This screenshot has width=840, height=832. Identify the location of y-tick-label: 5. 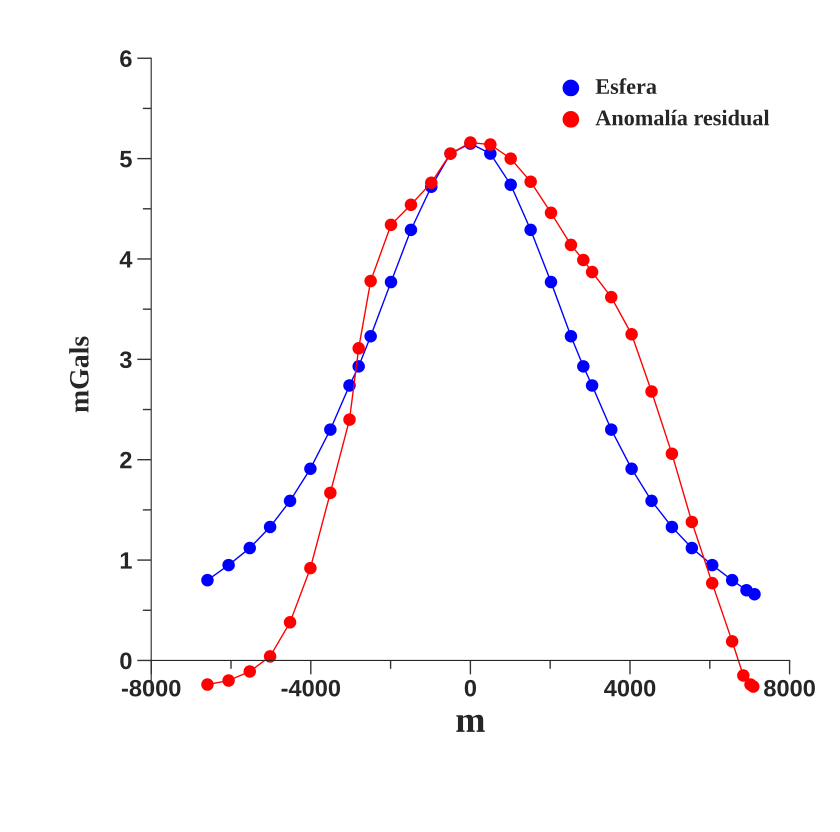
(126, 159).